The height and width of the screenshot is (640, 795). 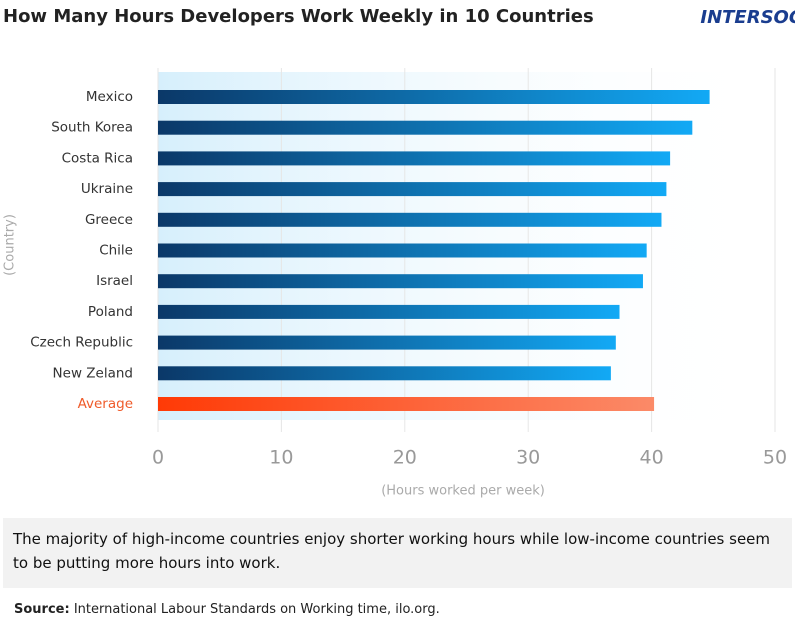 I want to click on y-tick-label: Chile, so click(x=116, y=251).